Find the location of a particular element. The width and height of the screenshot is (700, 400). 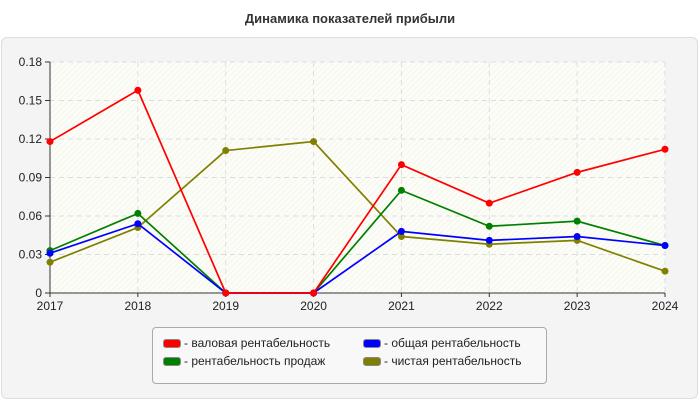

legend-item: - чистая рентабельность is located at coordinates (442, 361).